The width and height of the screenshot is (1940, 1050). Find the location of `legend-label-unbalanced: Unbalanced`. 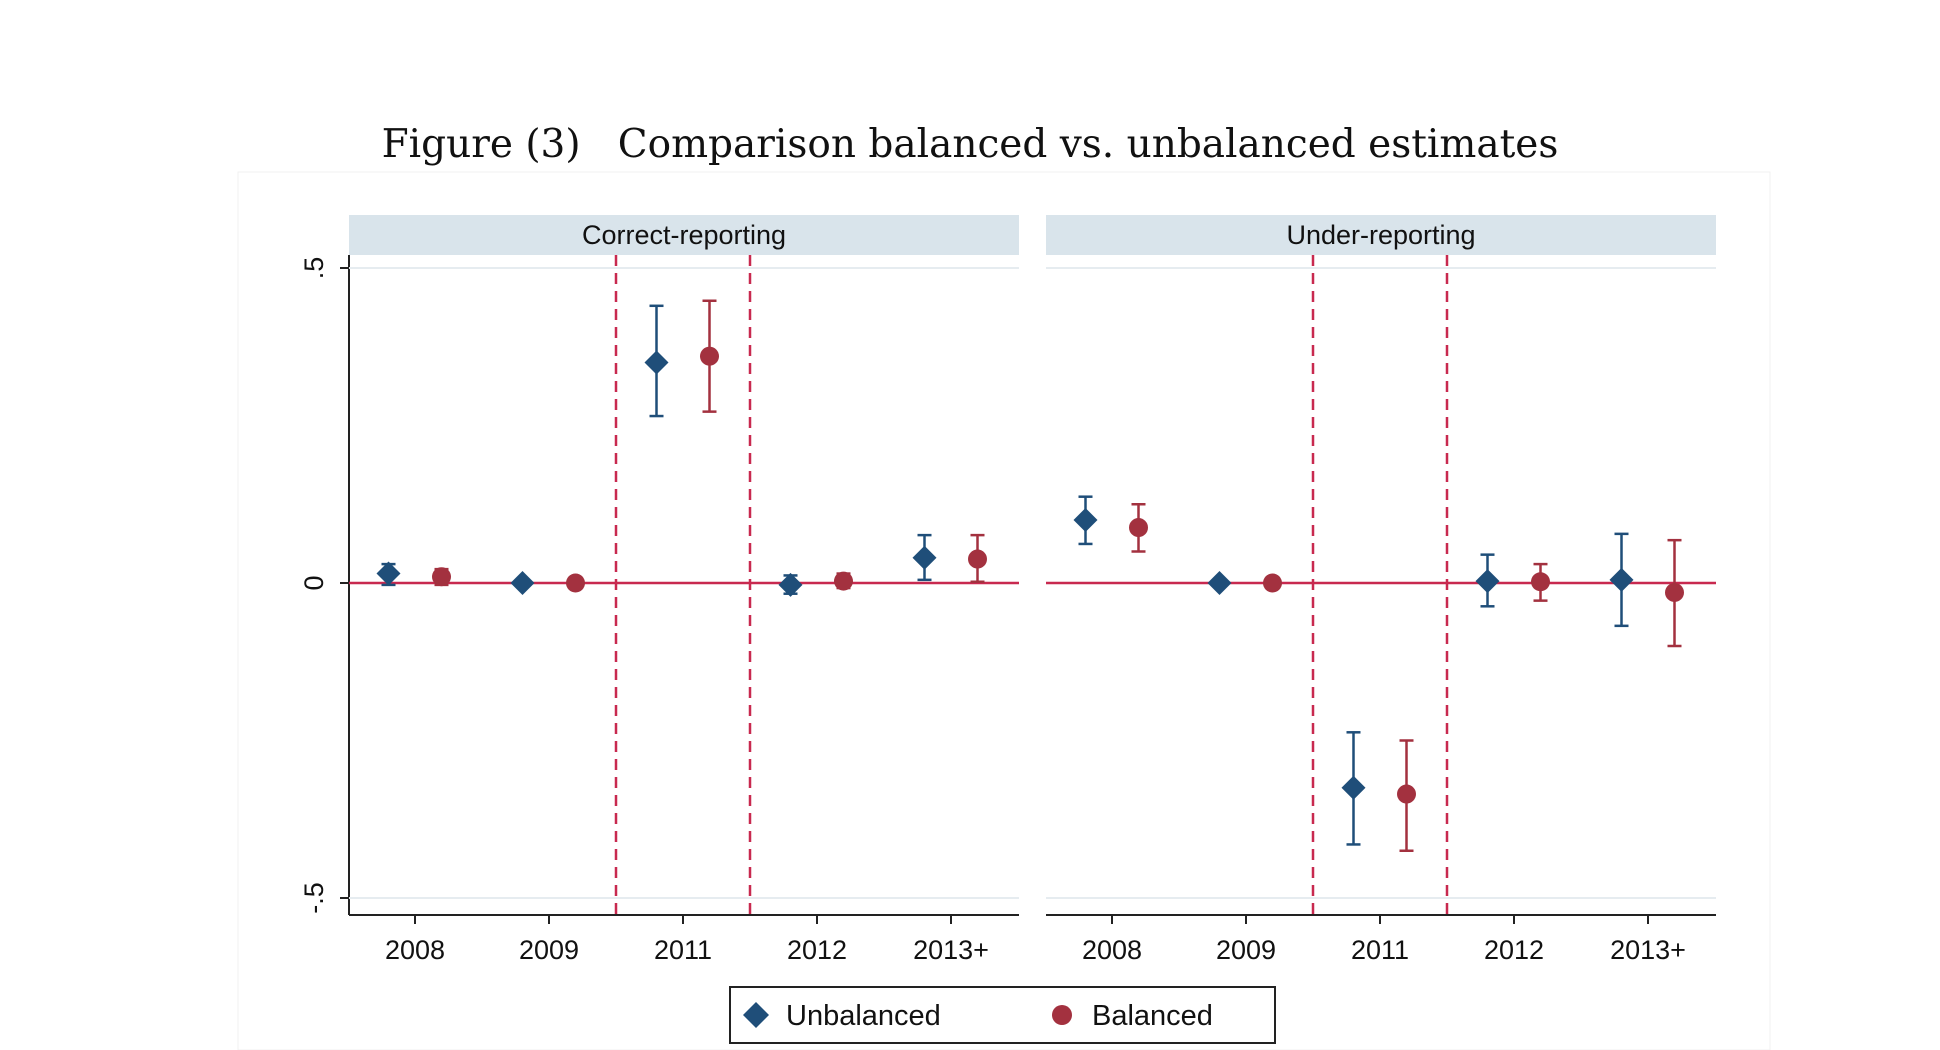

legend-label-unbalanced: Unbalanced is located at coordinates (863, 1016).